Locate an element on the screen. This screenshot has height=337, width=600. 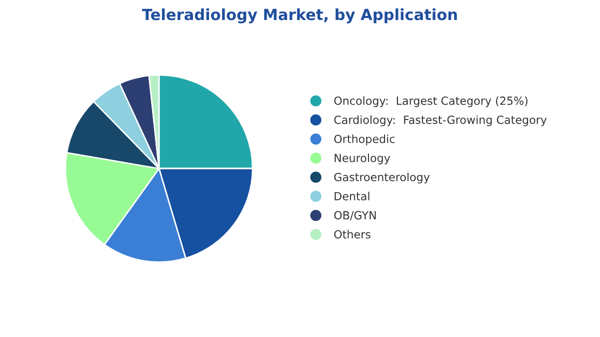
legend-label: OB/GYN is located at coordinates (355, 215).